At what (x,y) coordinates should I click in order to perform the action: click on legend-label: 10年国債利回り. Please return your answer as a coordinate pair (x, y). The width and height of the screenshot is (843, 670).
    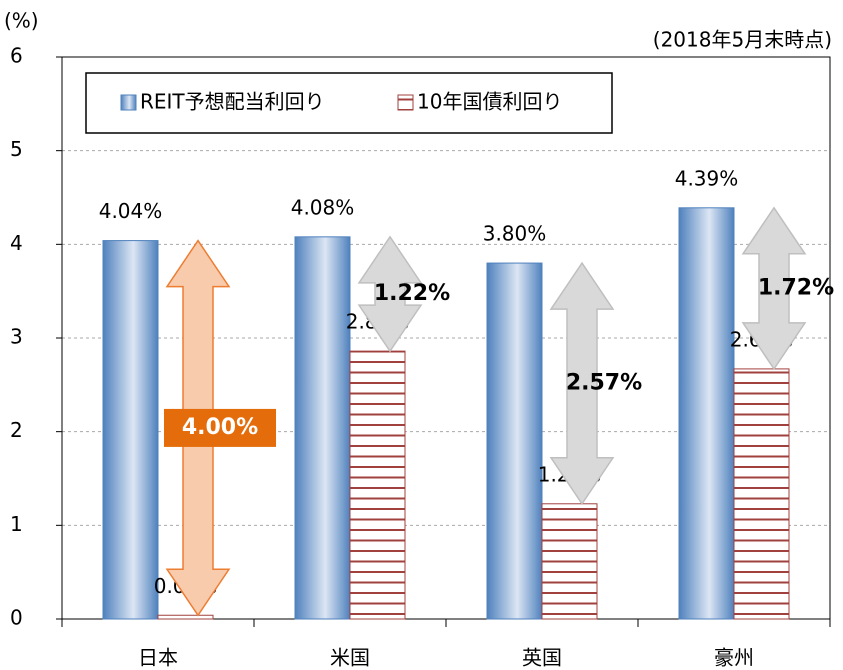
    Looking at the image, I should click on (489, 102).